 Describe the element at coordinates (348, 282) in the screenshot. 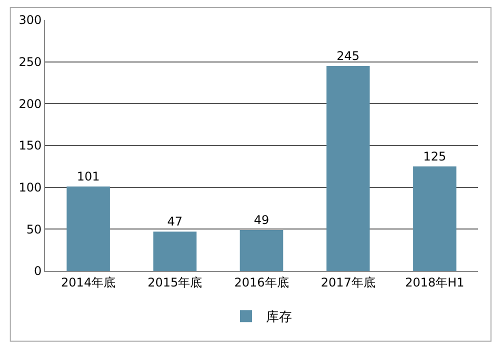

I see `x-tick-label: 2017年底` at that location.